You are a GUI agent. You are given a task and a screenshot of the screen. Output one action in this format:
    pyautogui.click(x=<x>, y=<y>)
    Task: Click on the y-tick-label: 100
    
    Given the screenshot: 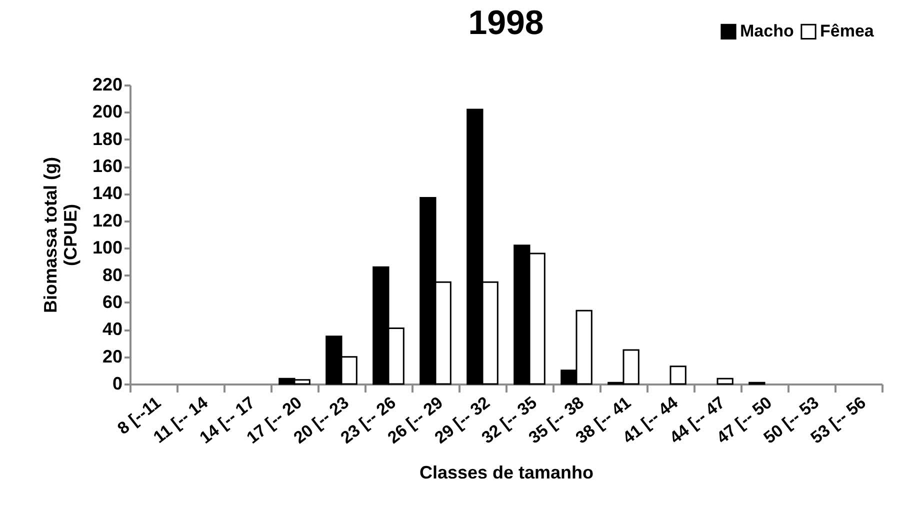 What is the action you would take?
    pyautogui.click(x=107, y=248)
    